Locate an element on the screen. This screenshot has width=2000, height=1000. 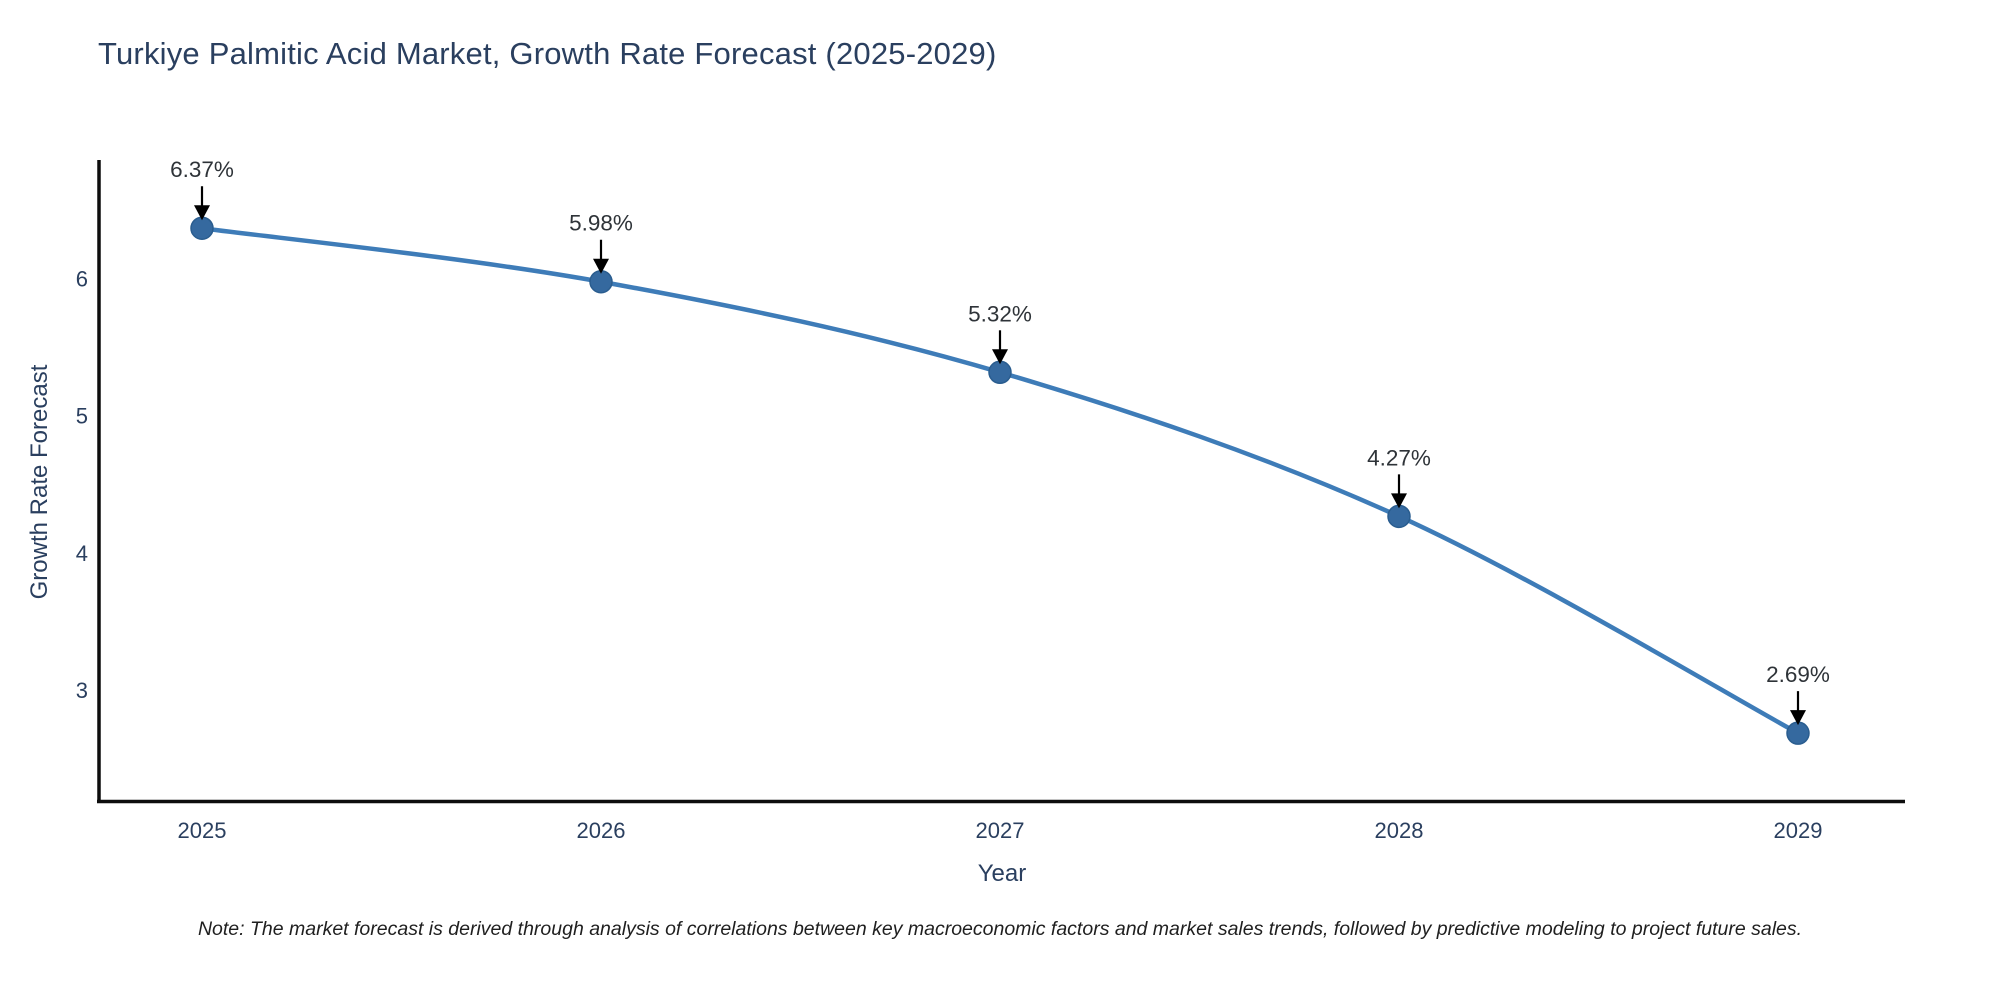
x-tick-label: 2027 is located at coordinates (1000, 830).